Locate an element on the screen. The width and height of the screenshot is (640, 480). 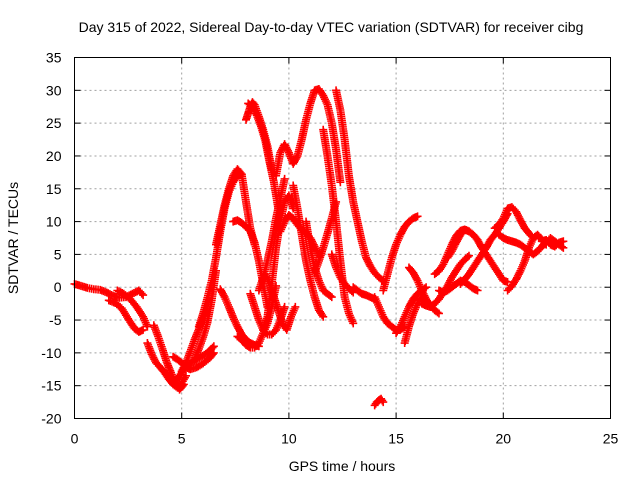
y-tick-label: -5 is located at coordinates (55, 320).